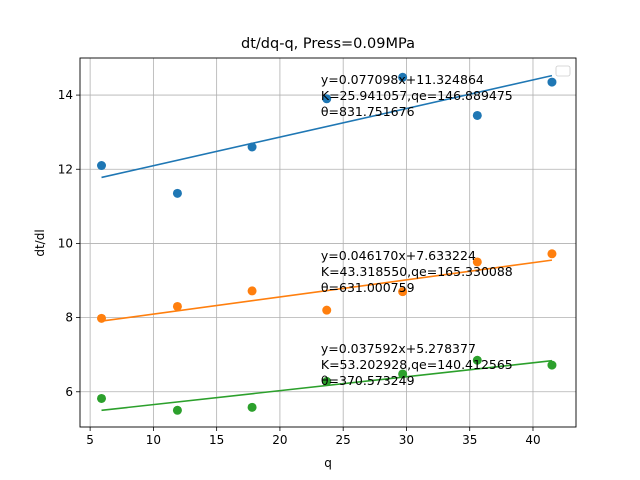 The height and width of the screenshot is (480, 640). Describe the element at coordinates (417, 364) in the screenshot. I see `annotation-series-3: K=53.202928,qe=140.412565` at that location.